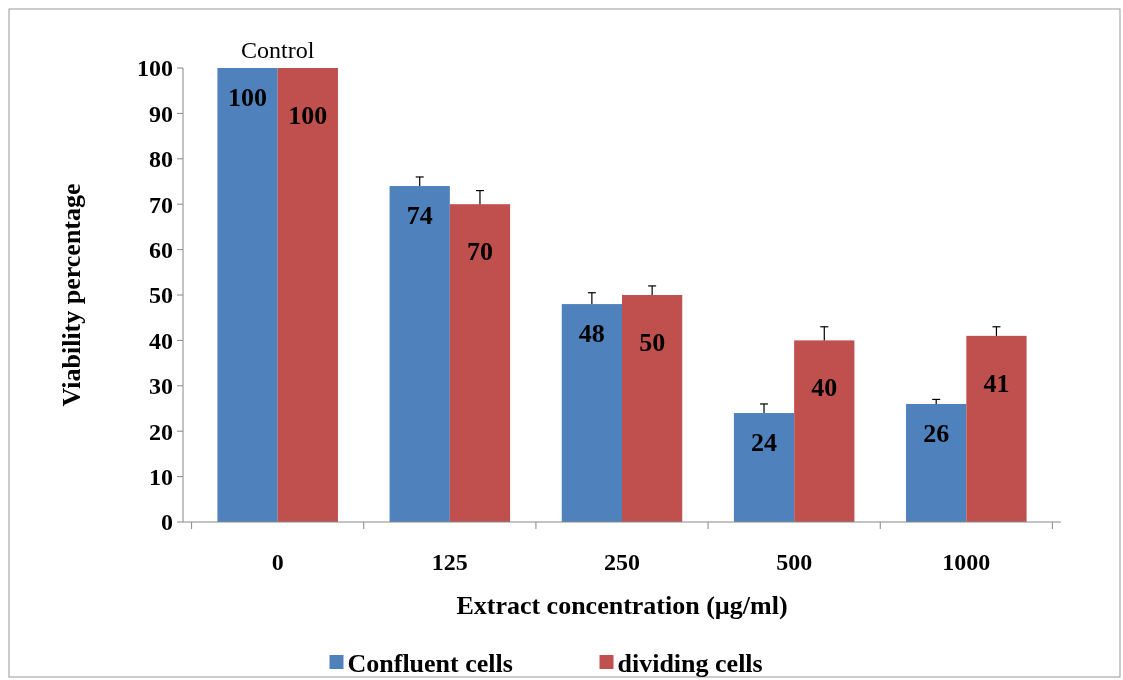 This screenshot has width=1123, height=680. I want to click on legend-label: dividing cells, so click(690, 664).